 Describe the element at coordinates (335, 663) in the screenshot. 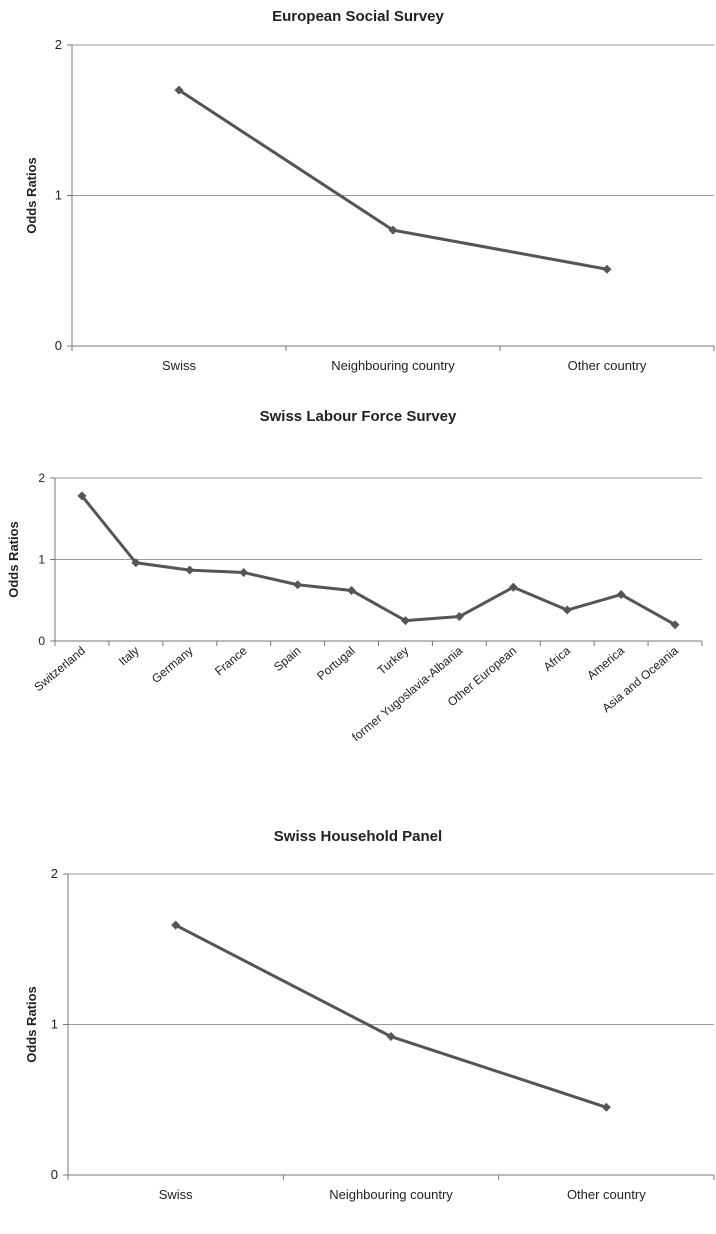

I see `x-tick-label: Portugal` at that location.